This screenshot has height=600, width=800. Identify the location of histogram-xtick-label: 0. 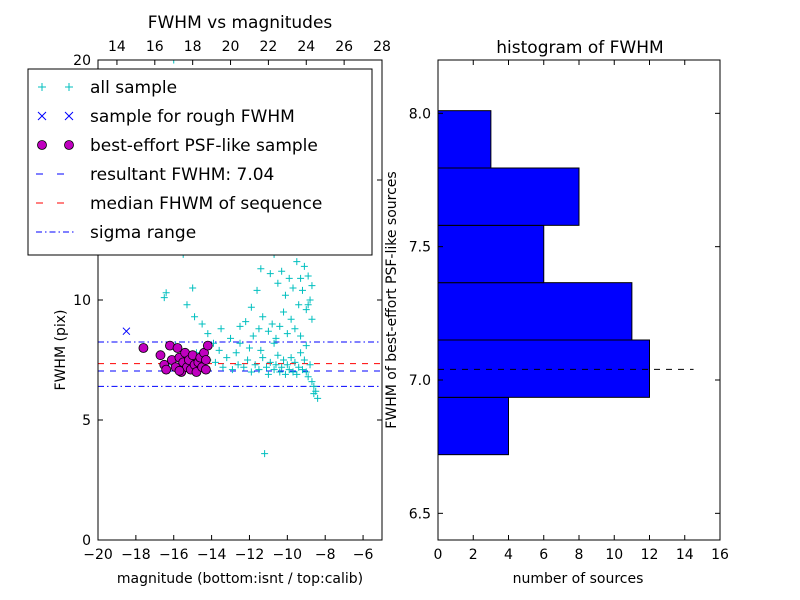
(438, 555).